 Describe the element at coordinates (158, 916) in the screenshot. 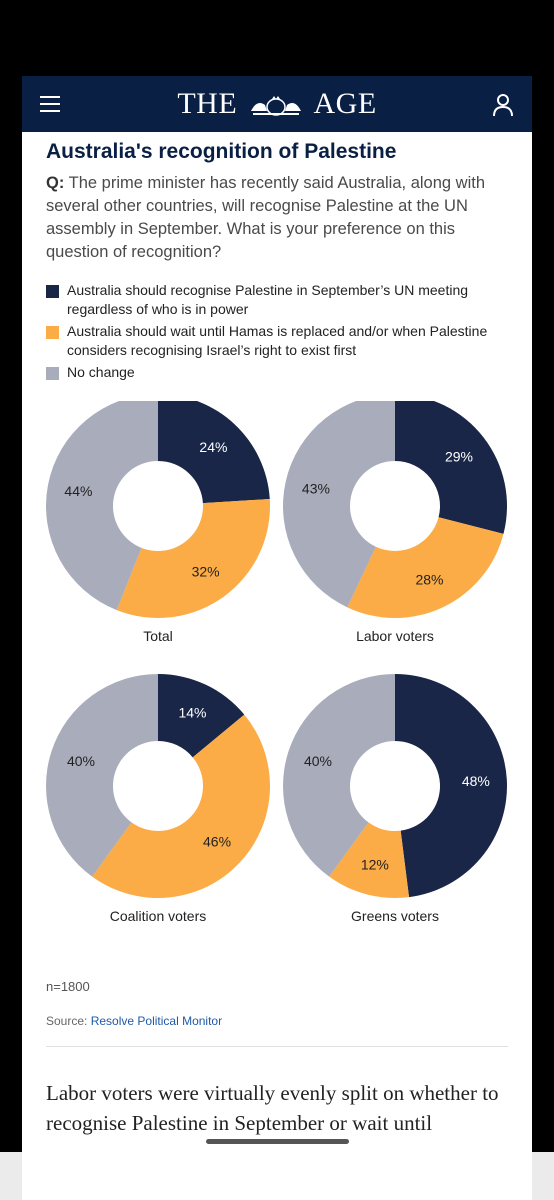

I see `chart-title-coalition-voters: Coalition voters` at that location.